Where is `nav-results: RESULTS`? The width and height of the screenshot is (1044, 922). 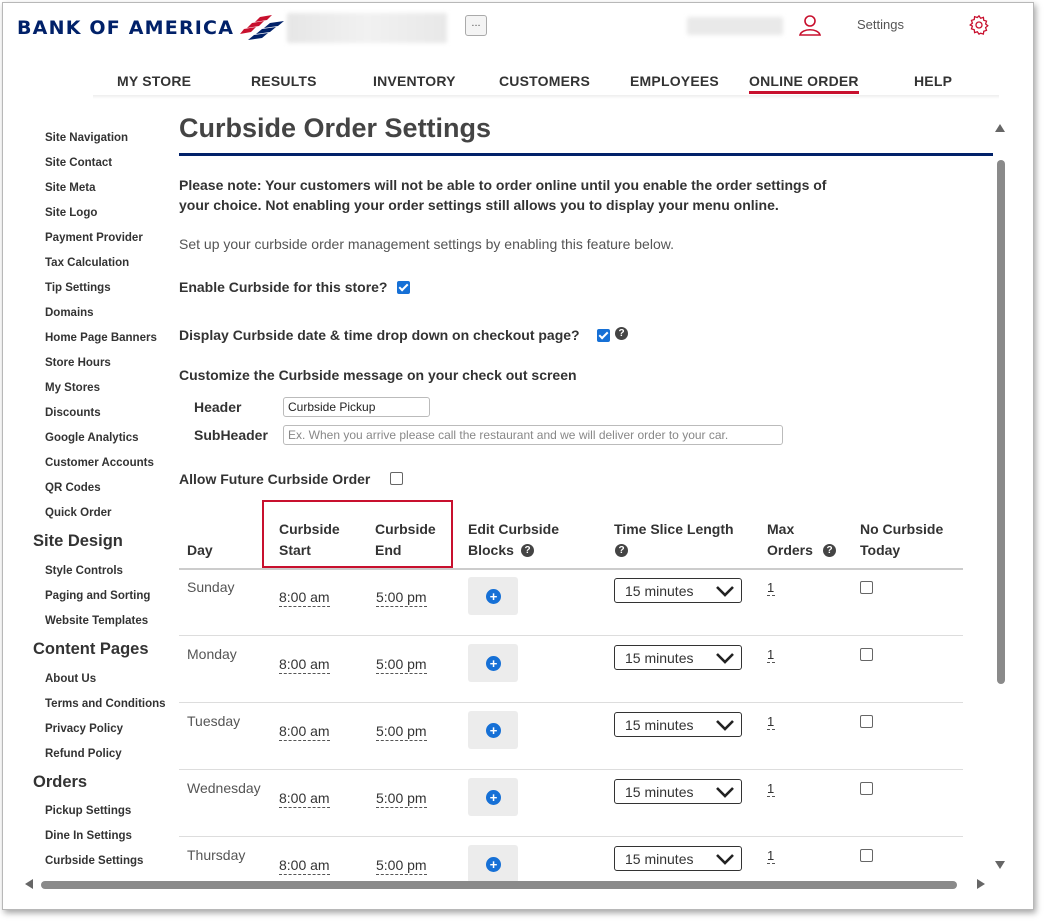 nav-results: RESULTS is located at coordinates (284, 81).